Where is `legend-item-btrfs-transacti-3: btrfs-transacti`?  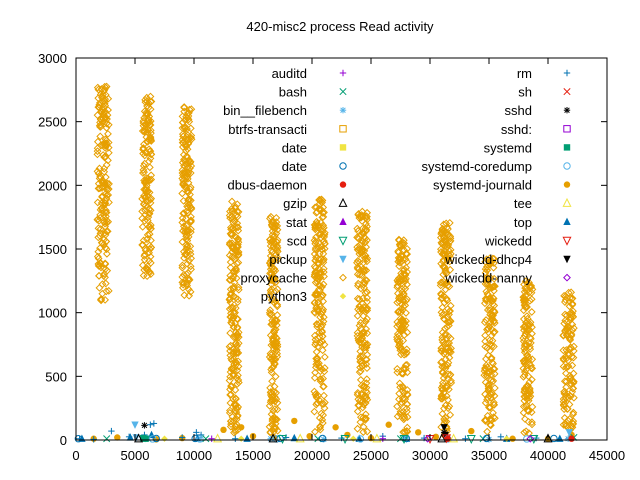 legend-item-btrfs-transacti-3: btrfs-transacti is located at coordinates (287, 129).